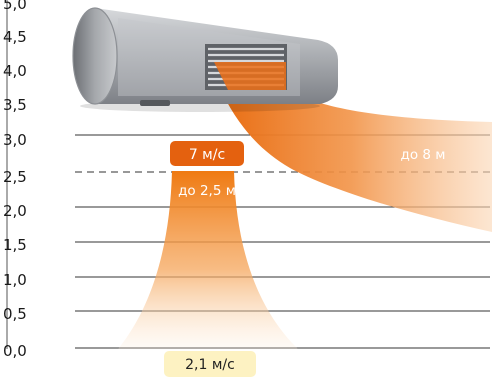 Image resolution: width=497 pixels, height=379 pixels. What do you see at coordinates (15, 211) in the screenshot?
I see `y-tick-2-0: 2,0` at bounding box center [15, 211].